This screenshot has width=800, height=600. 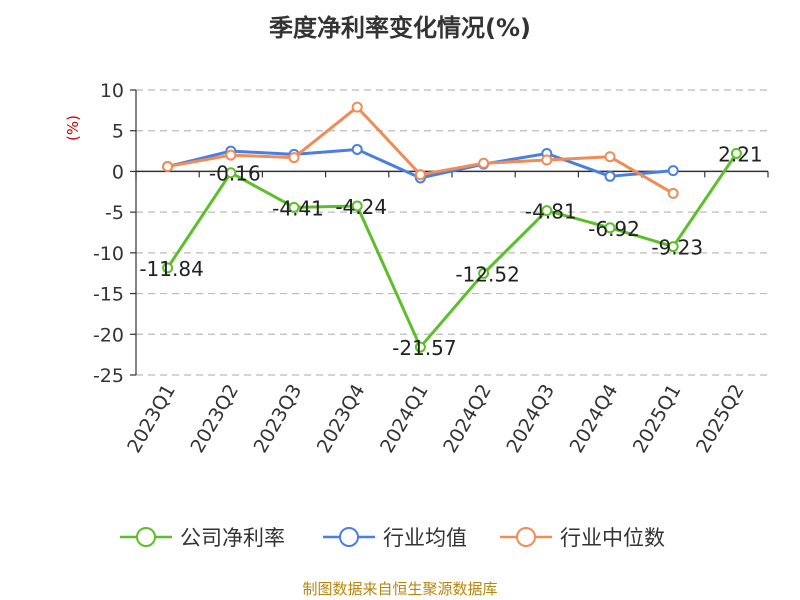 What do you see at coordinates (425, 538) in the screenshot?
I see `legend-label: 行业均值` at bounding box center [425, 538].